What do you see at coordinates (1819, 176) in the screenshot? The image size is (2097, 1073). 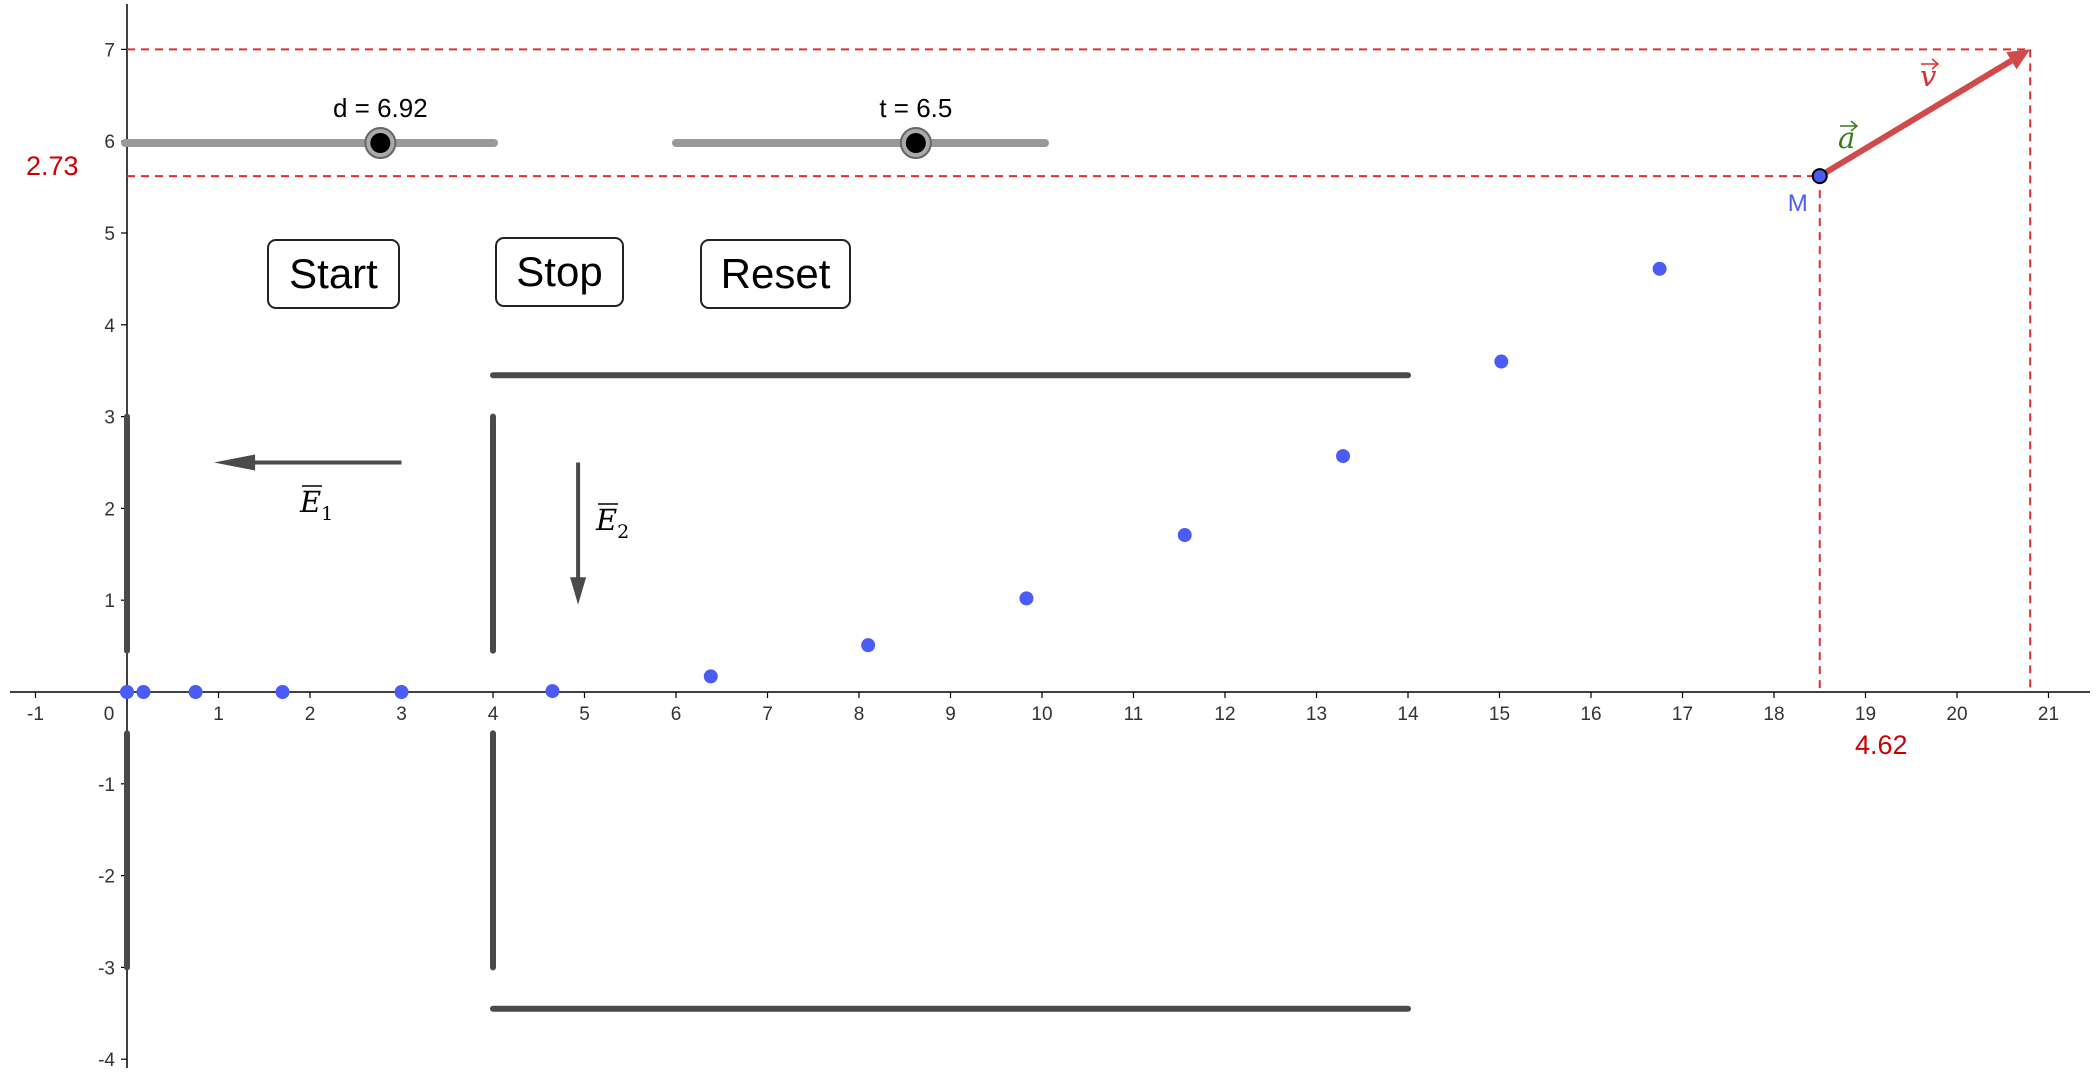 I see `point-m` at bounding box center [1819, 176].